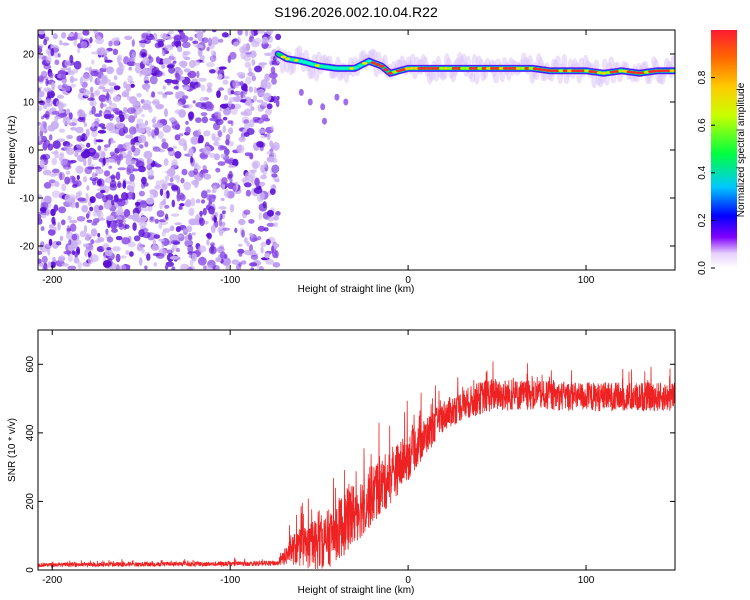 Image resolution: width=750 pixels, height=600 pixels. I want to click on ridge-blob, so click(337, 97).